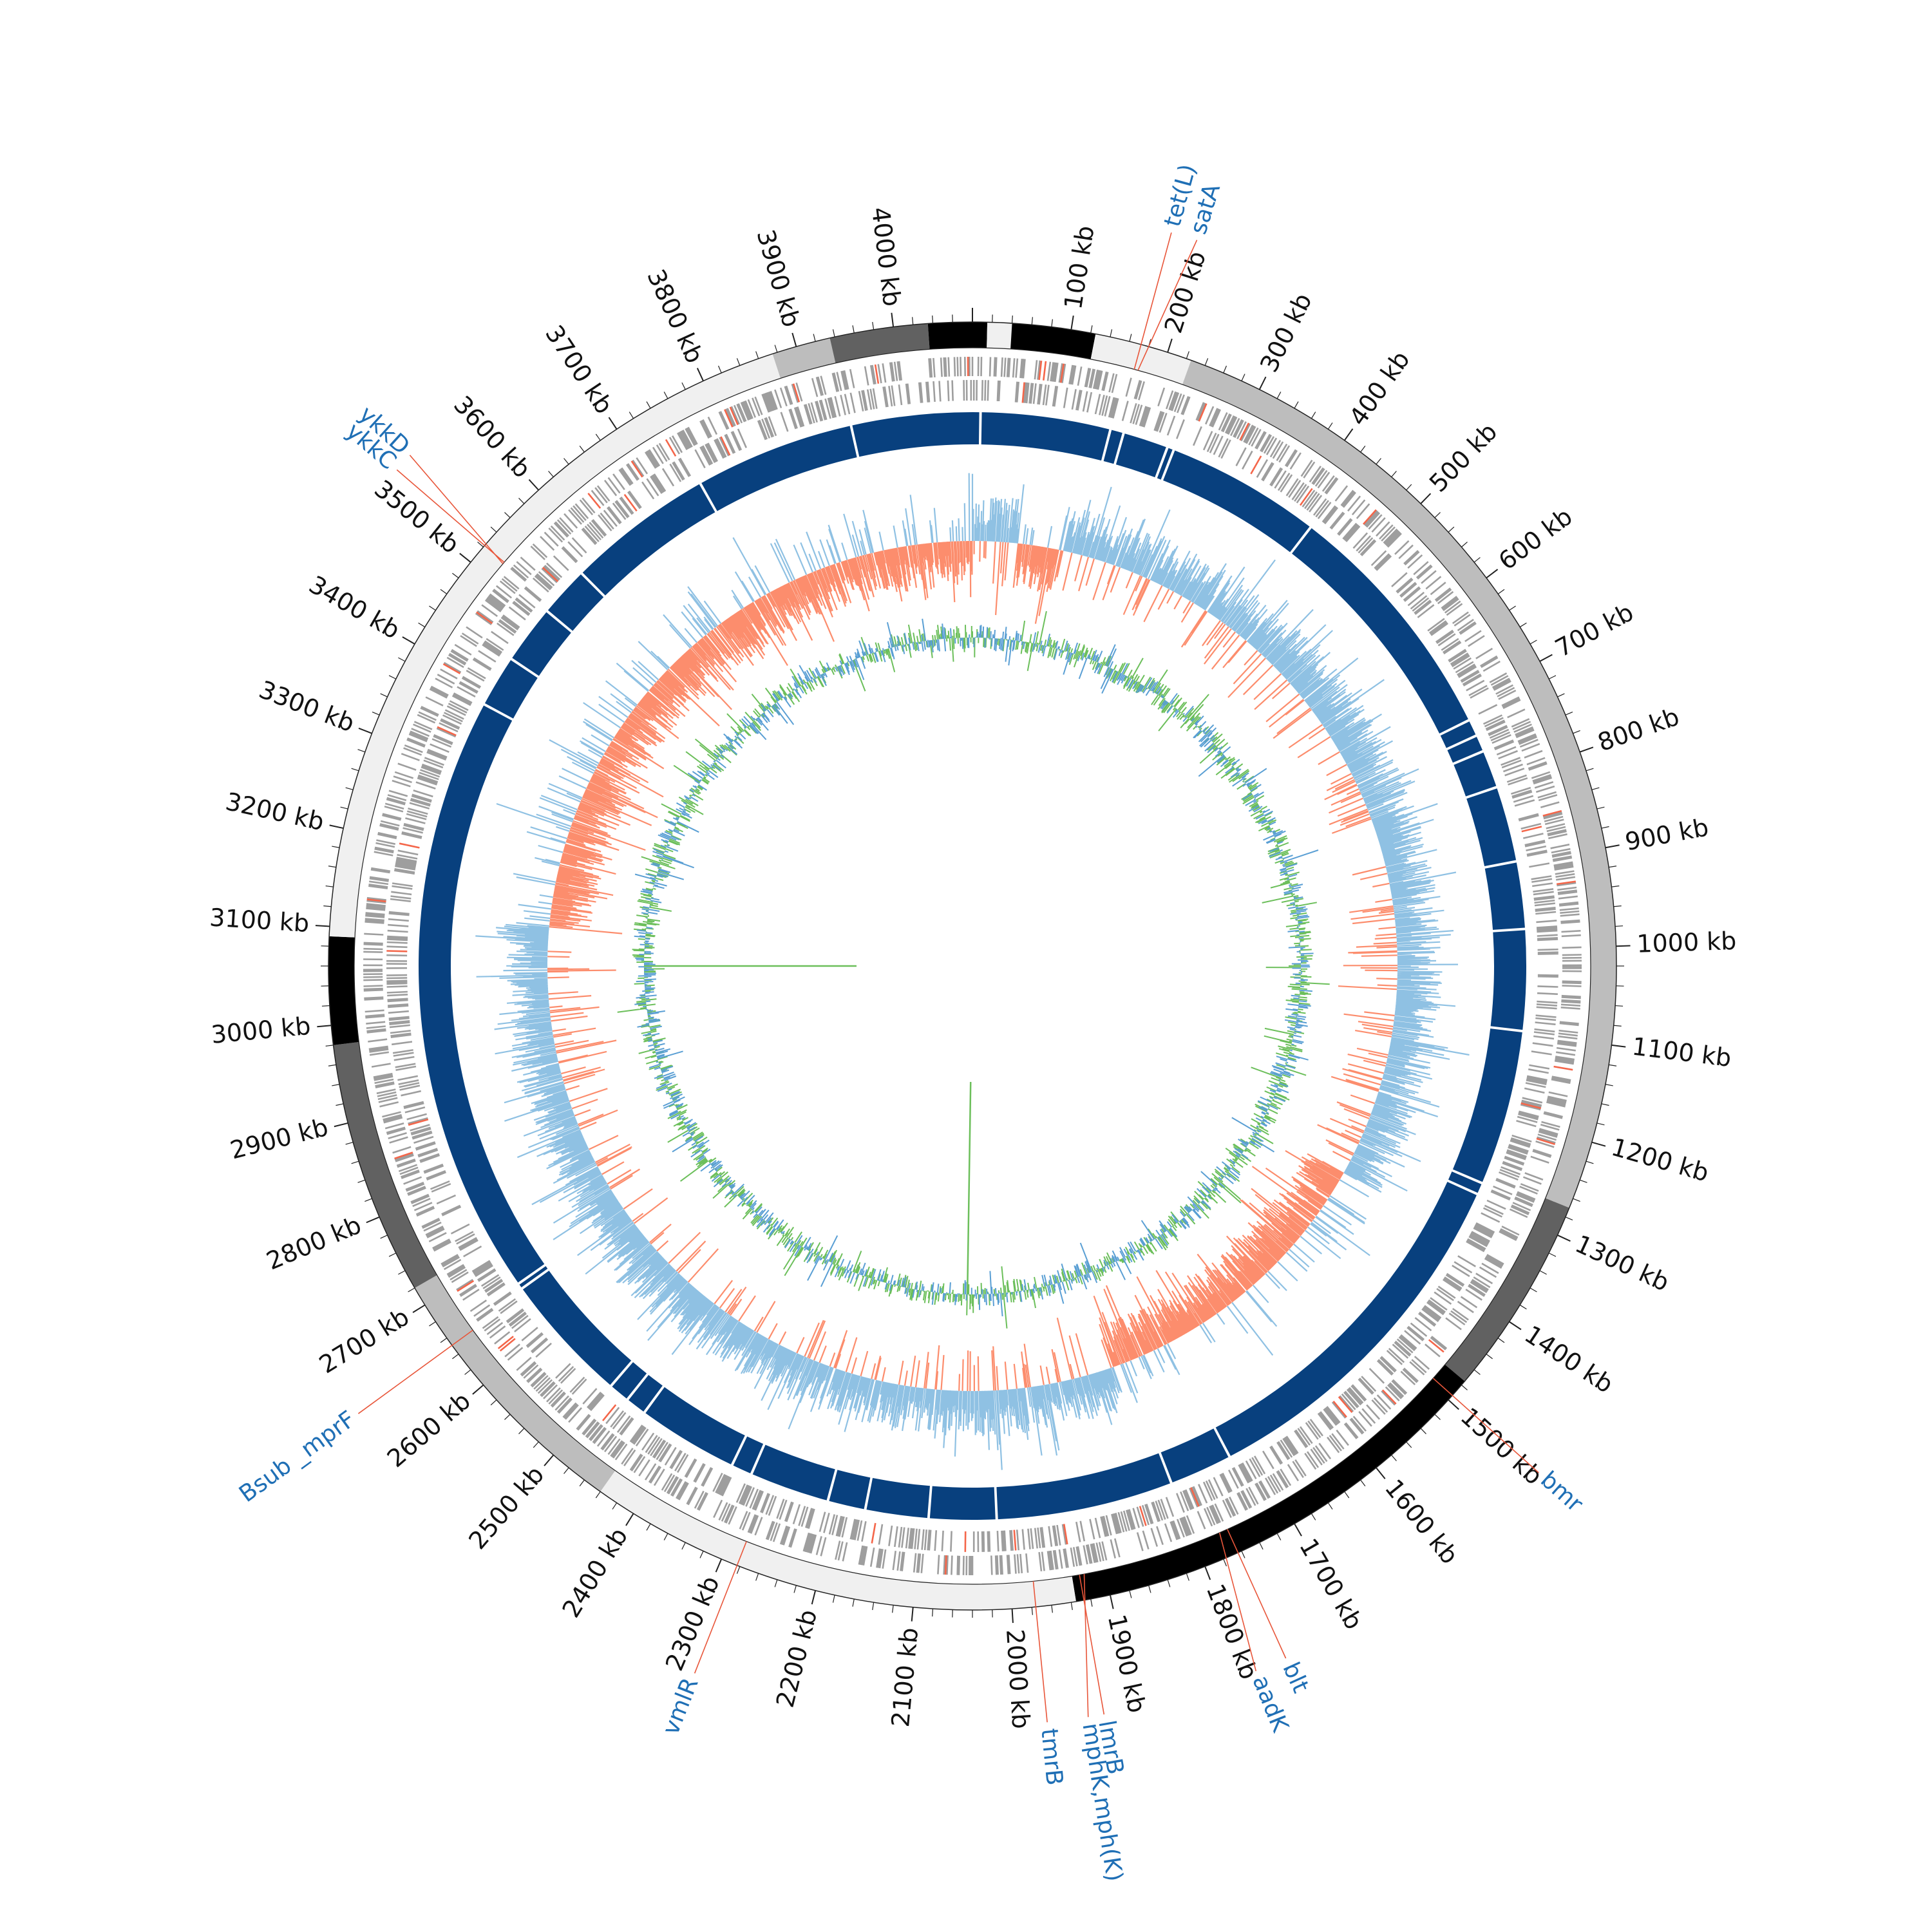  I want to click on gc-content-track, so click(974, 970).